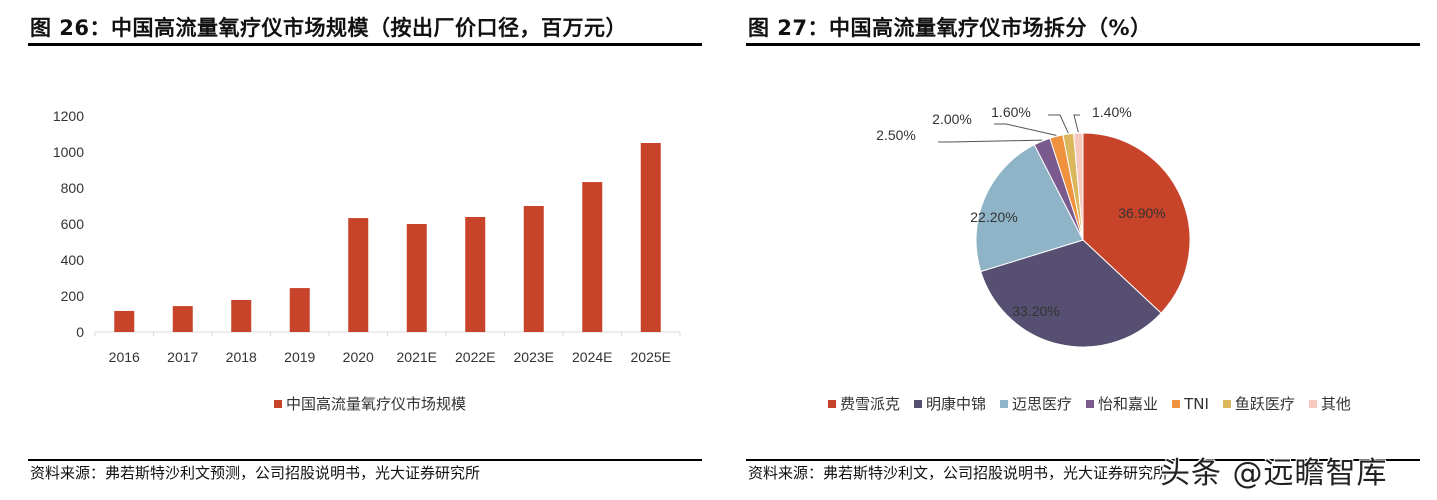  What do you see at coordinates (1042, 404) in the screenshot?
I see `legend-label: 迈思医疗` at bounding box center [1042, 404].